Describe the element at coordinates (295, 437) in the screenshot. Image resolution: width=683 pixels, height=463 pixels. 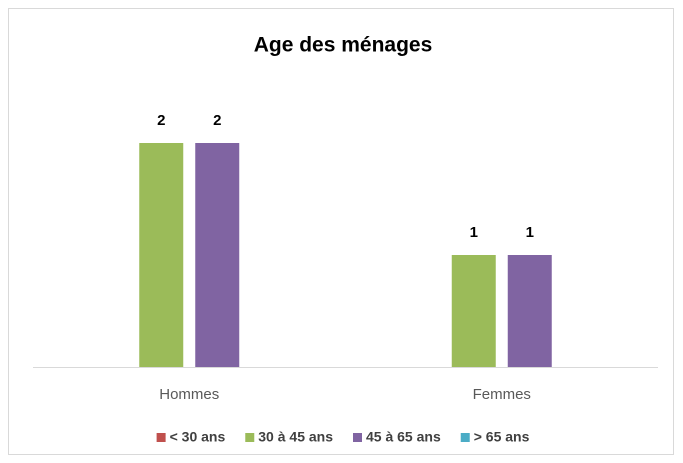
I see `legend-label: 30 à 45 ans` at that location.